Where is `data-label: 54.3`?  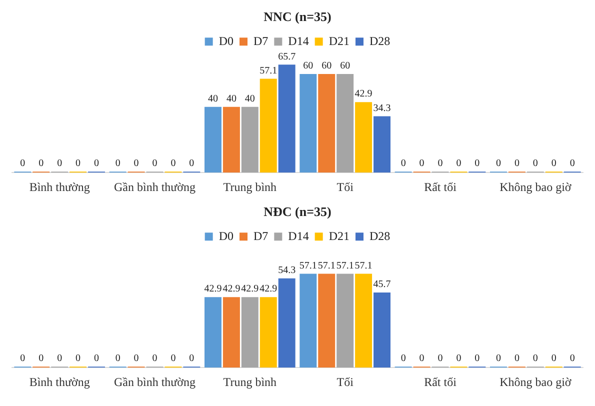 data-label: 54.3 is located at coordinates (287, 270).